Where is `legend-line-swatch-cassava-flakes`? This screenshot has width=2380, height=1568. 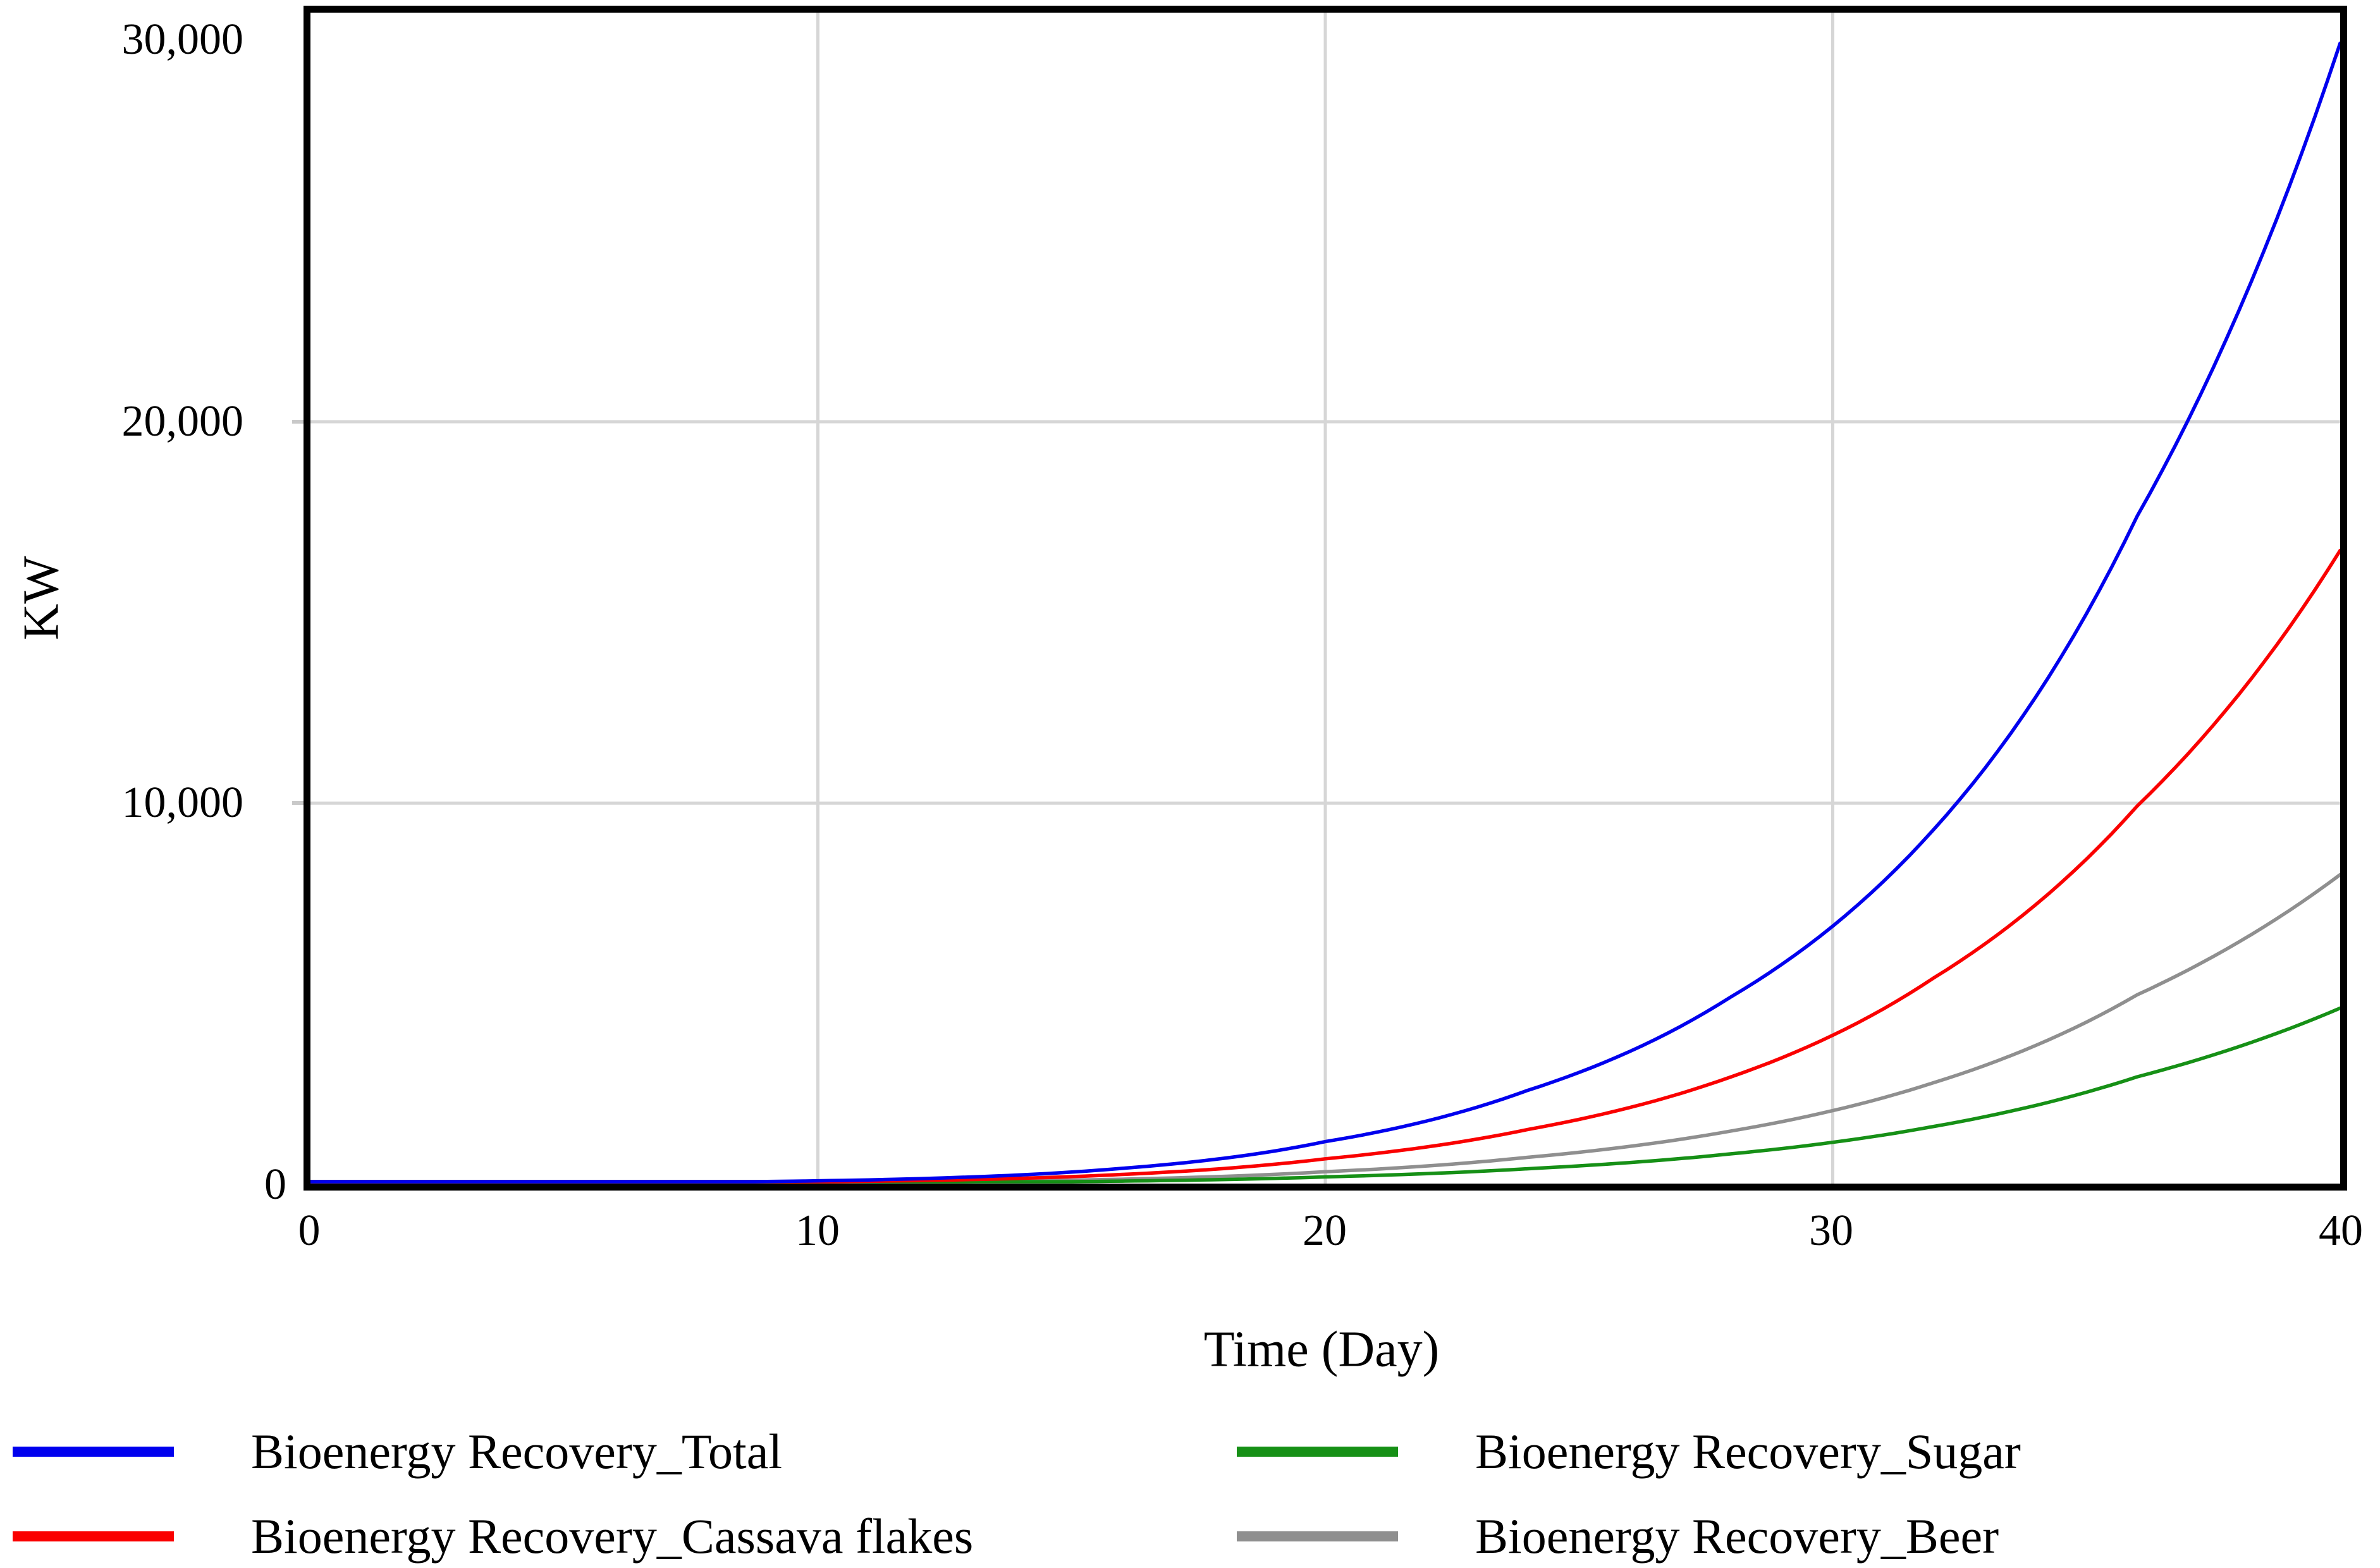 legend-line-swatch-cassava-flakes is located at coordinates (93, 1536).